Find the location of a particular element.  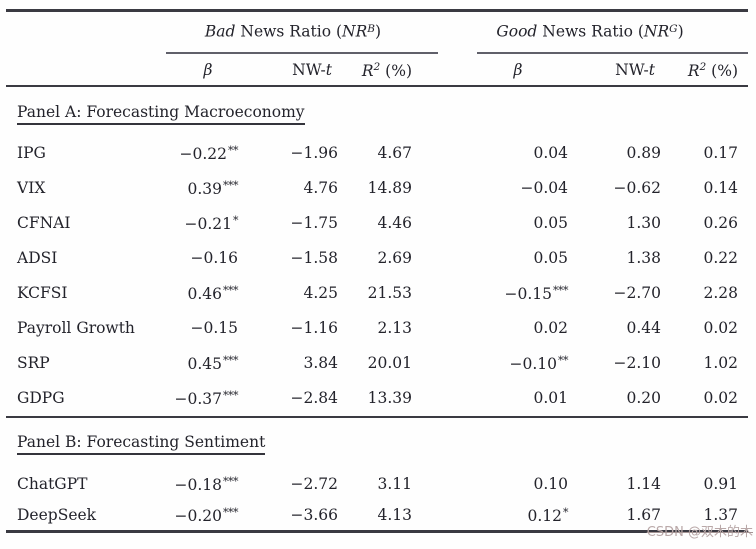

table-row: Payroll Growth −0.15 −1.16 2.13 0.02 0.44 0.02 is located at coordinates (377, 328).